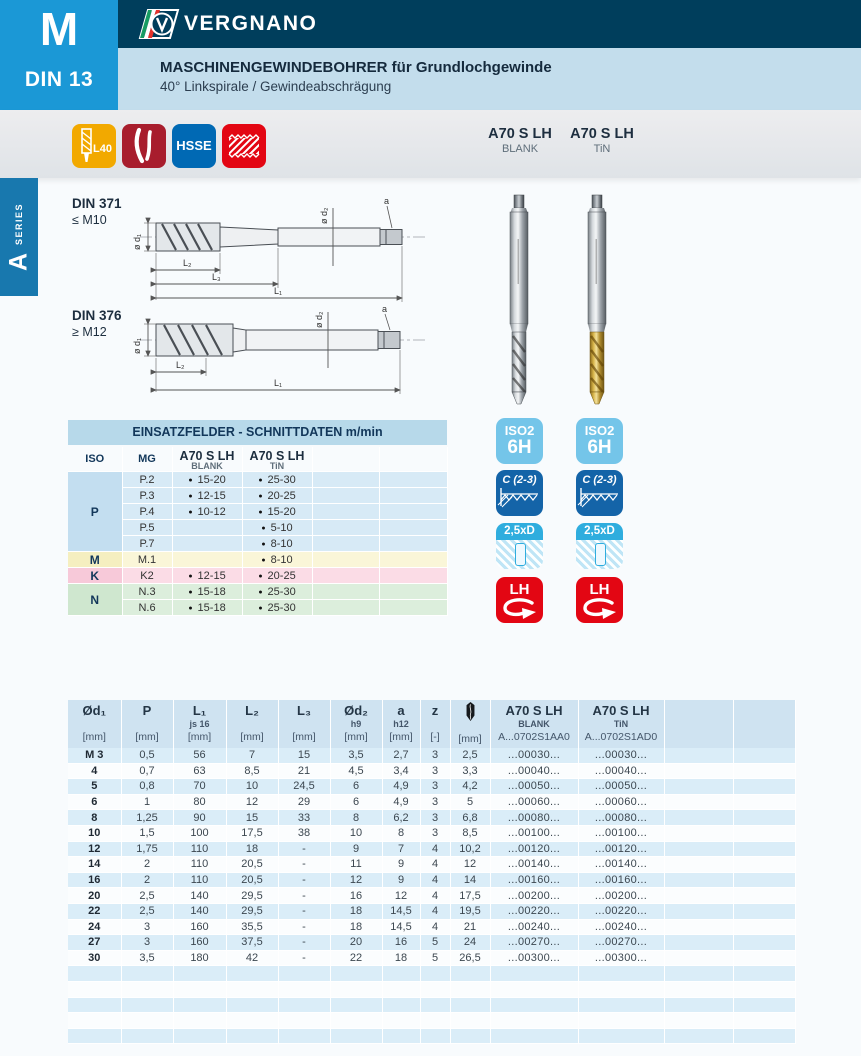  What do you see at coordinates (277, 511) in the screenshot?
I see `cutting-cell: ● 15-20` at bounding box center [277, 511].